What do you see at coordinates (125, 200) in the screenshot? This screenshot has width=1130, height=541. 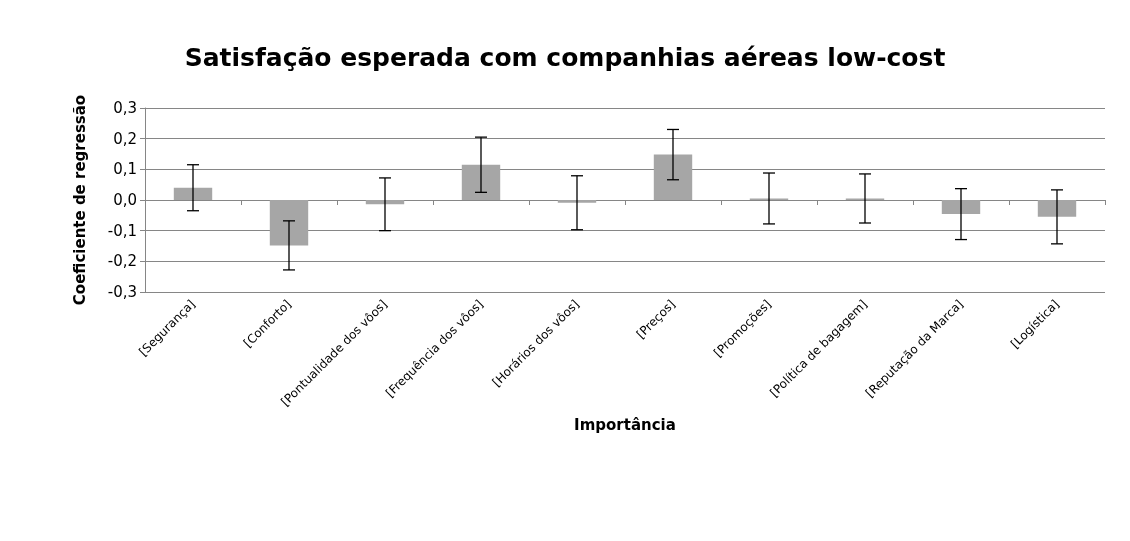 I see `y-tick-label: 0,0` at bounding box center [125, 200].